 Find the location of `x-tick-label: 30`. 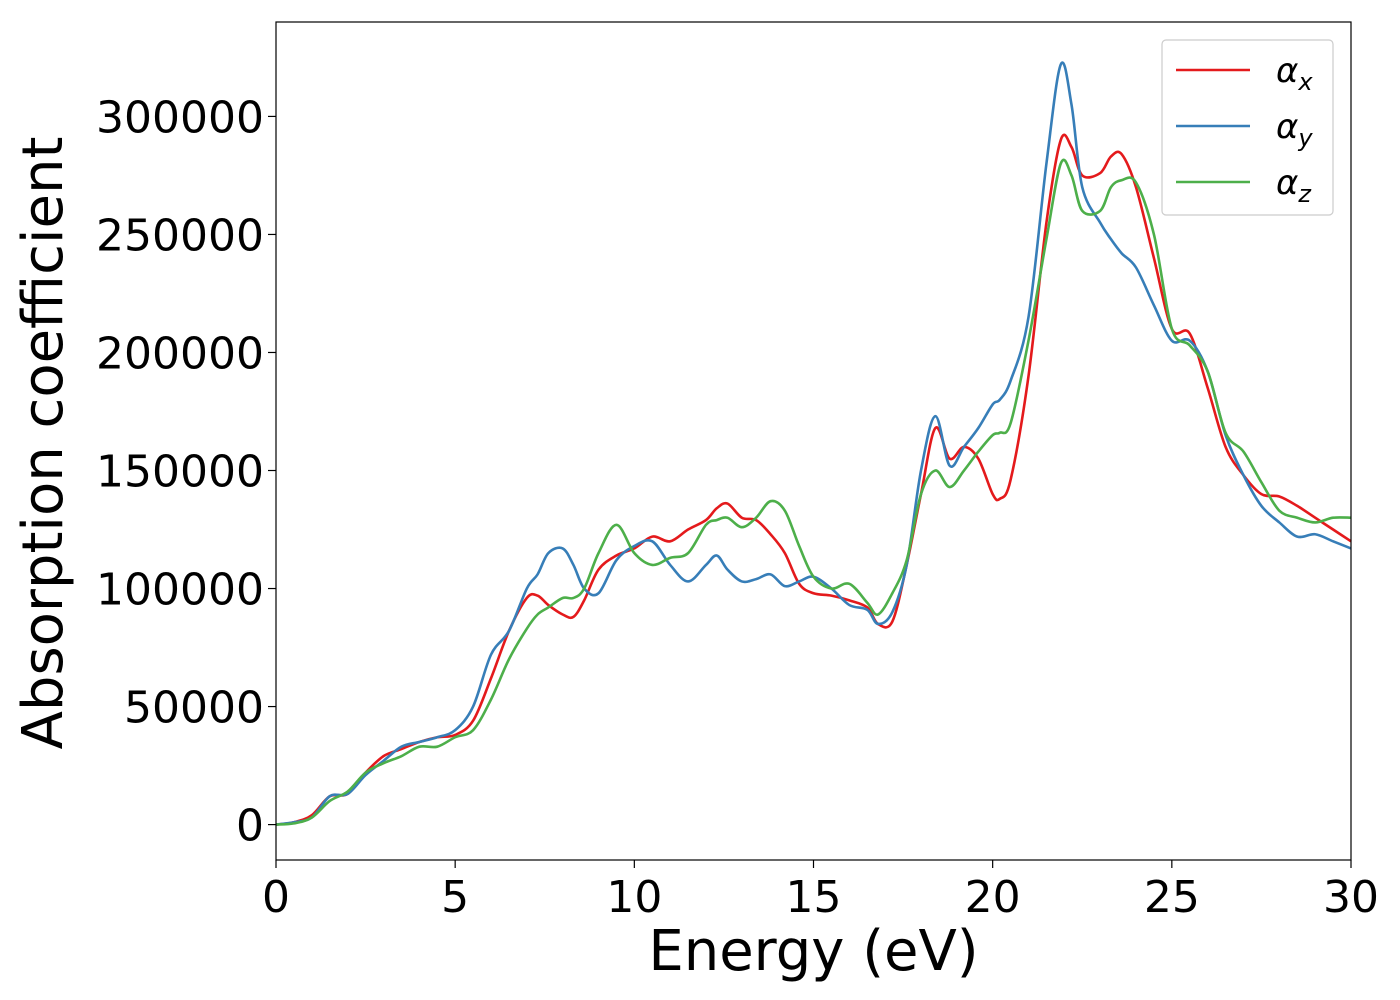

x-tick-label: 30 is located at coordinates (1351, 897).